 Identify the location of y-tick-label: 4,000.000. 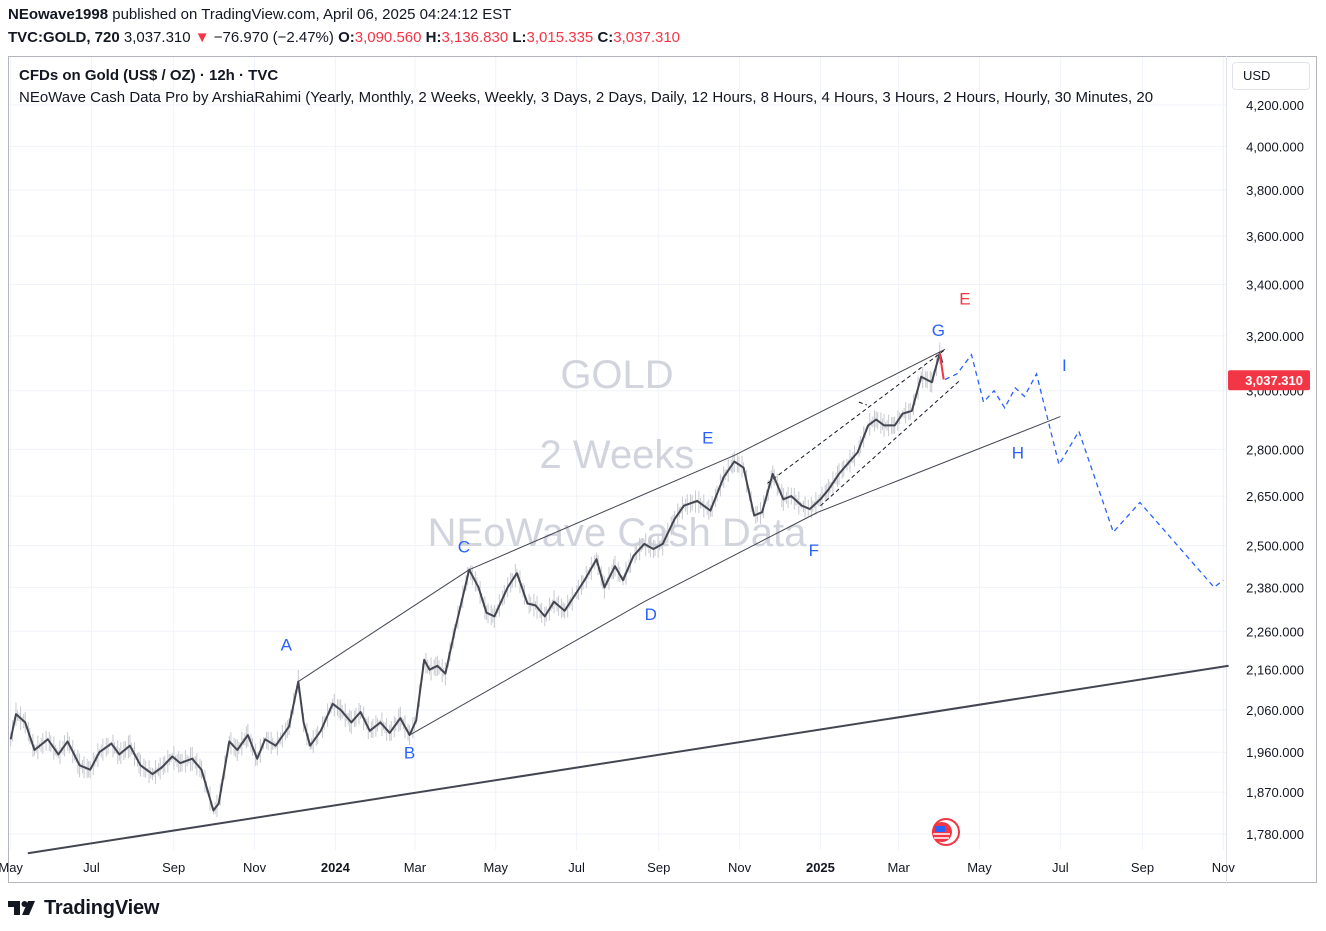
(1275, 146).